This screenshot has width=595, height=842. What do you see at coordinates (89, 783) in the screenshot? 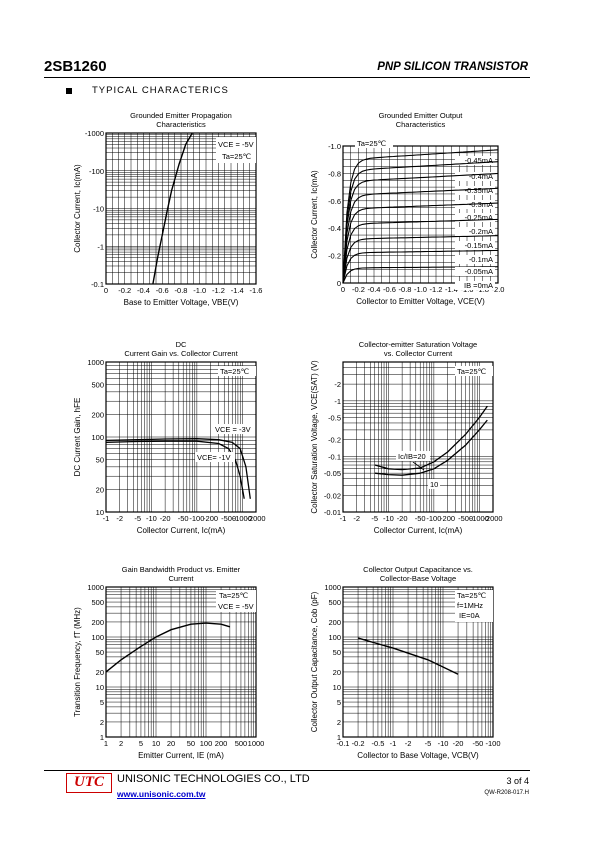
I see `utc-logo: UTC` at bounding box center [89, 783].